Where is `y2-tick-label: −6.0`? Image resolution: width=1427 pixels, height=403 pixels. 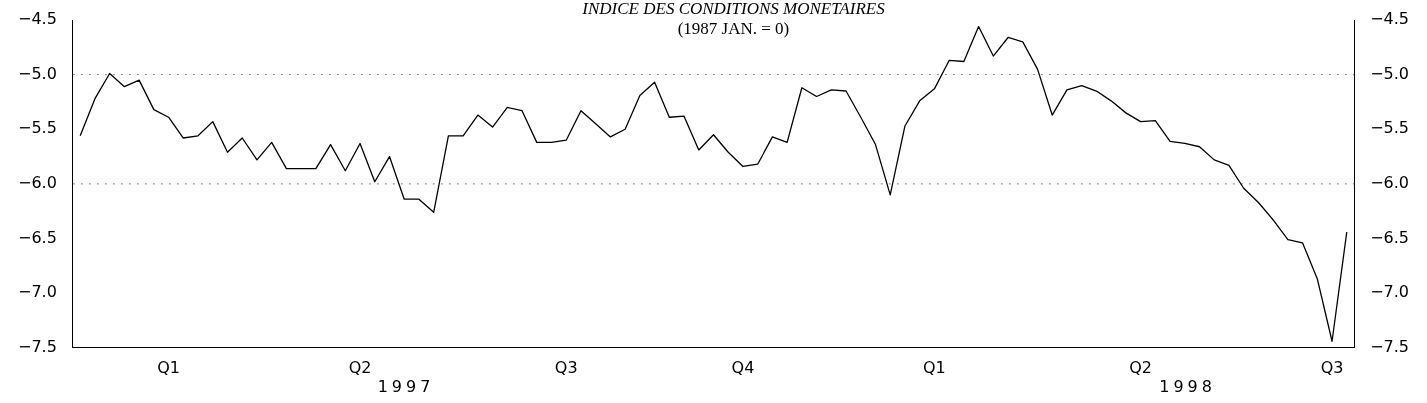
y2-tick-label: −6.0 is located at coordinates (1390, 183).